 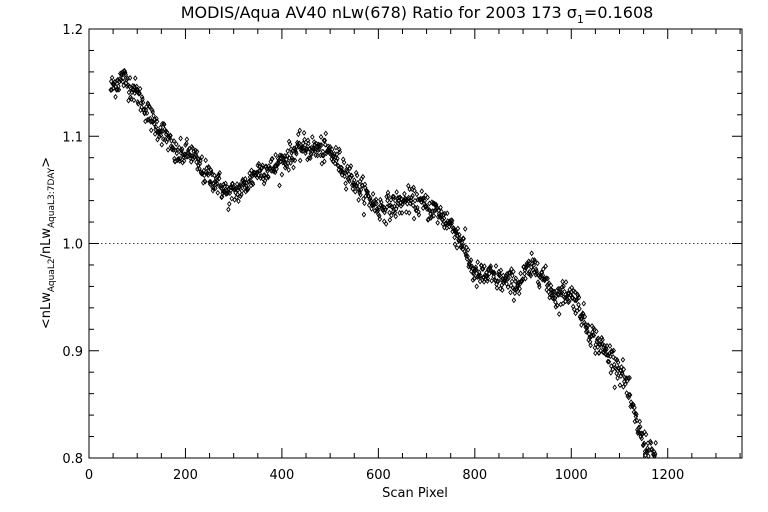 I want to click on y-axis-label-mid: /nLw, so click(x=46, y=243).